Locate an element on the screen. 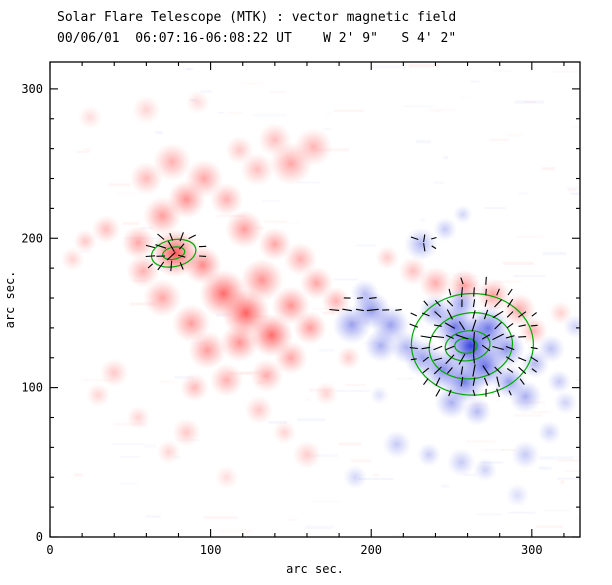  x-tick-label: 200 is located at coordinates (371, 550).